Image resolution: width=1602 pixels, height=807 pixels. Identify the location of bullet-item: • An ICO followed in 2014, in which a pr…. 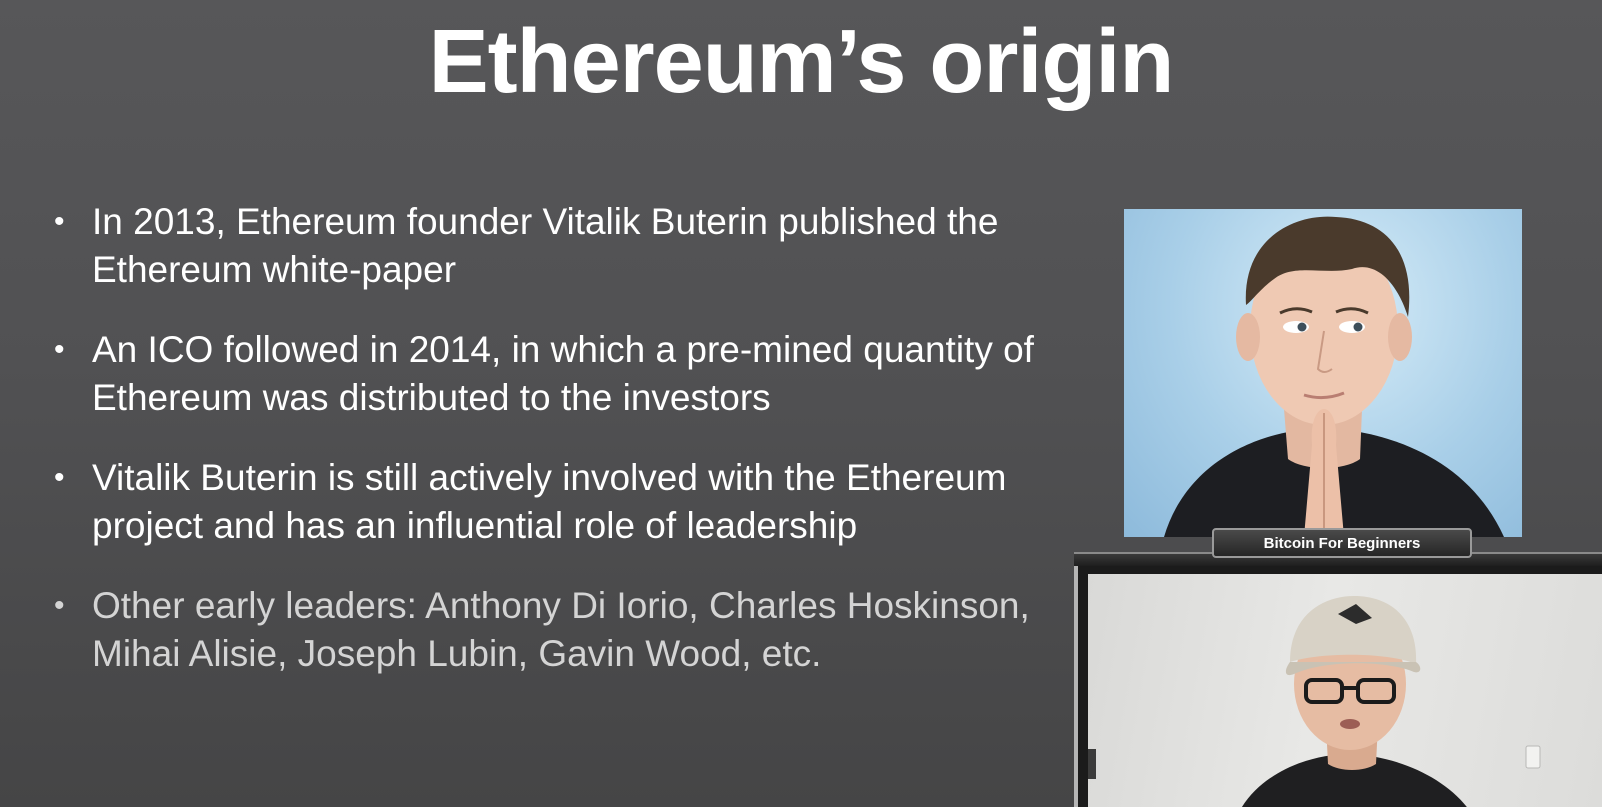
(555, 374).